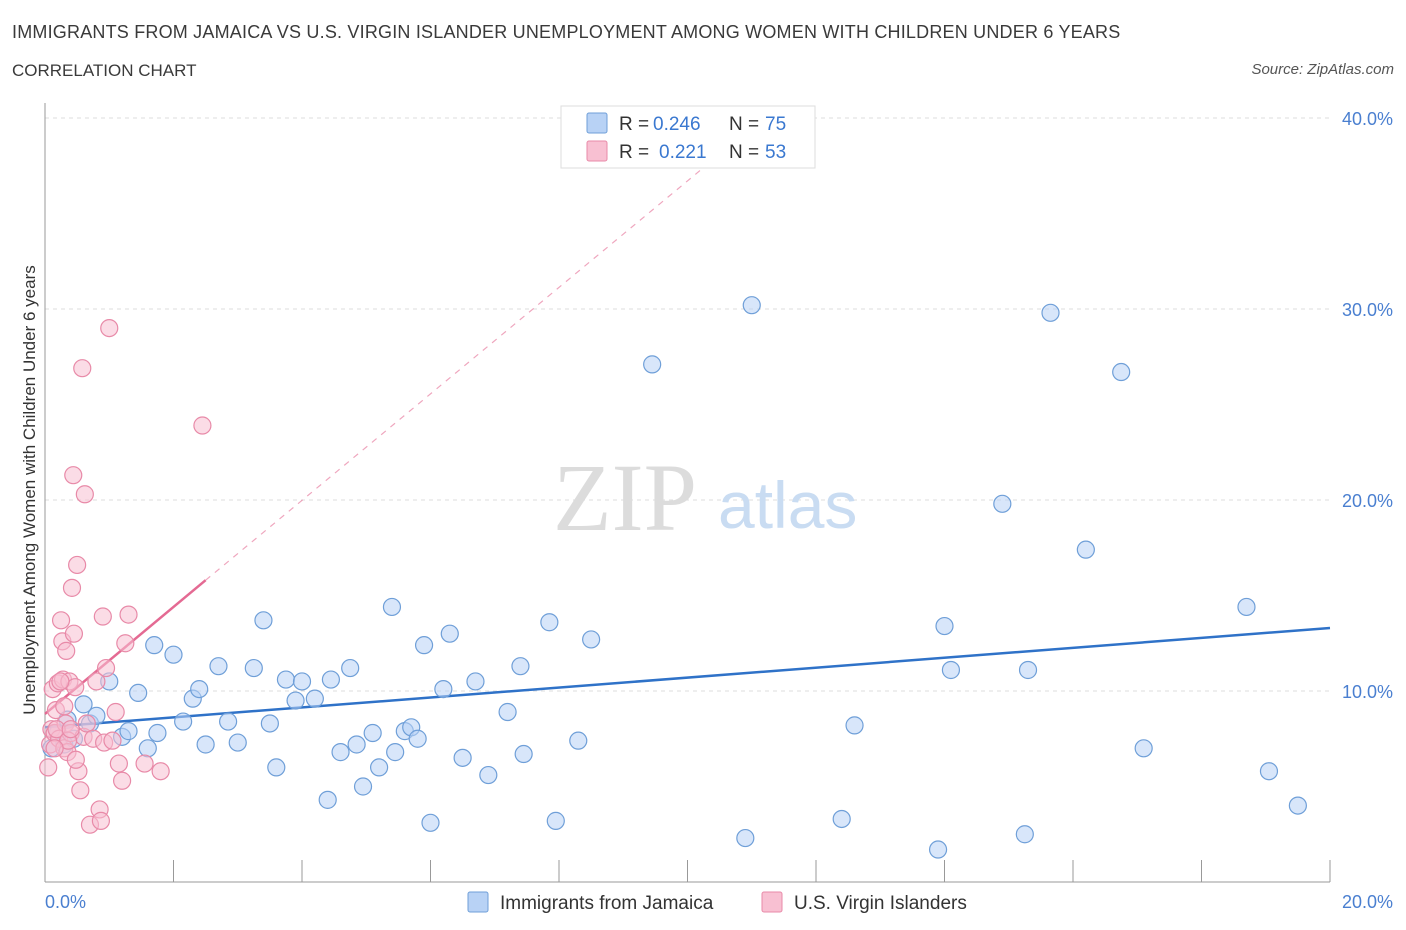  Describe the element at coordinates (687, 677) in the screenshot. I see `jamaica-trend-line` at that location.